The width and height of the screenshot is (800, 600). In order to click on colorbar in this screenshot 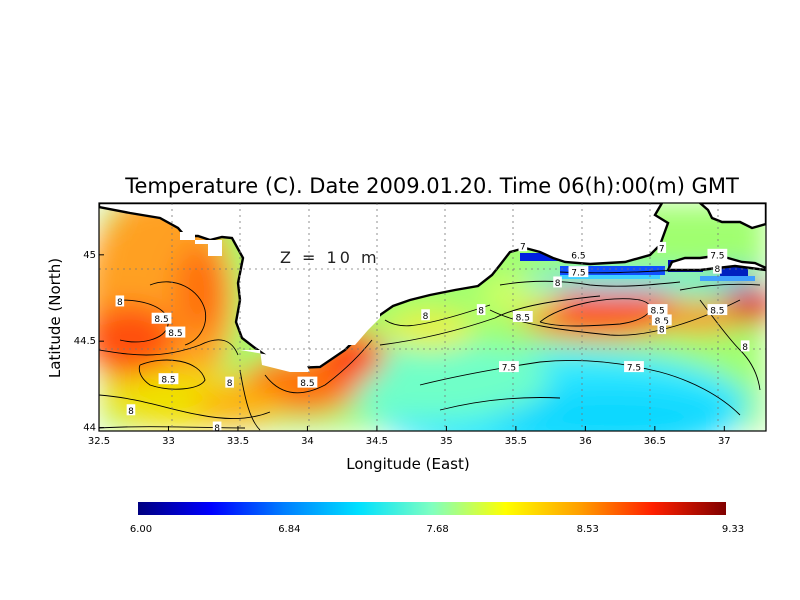, I will do `click(432, 508)`.